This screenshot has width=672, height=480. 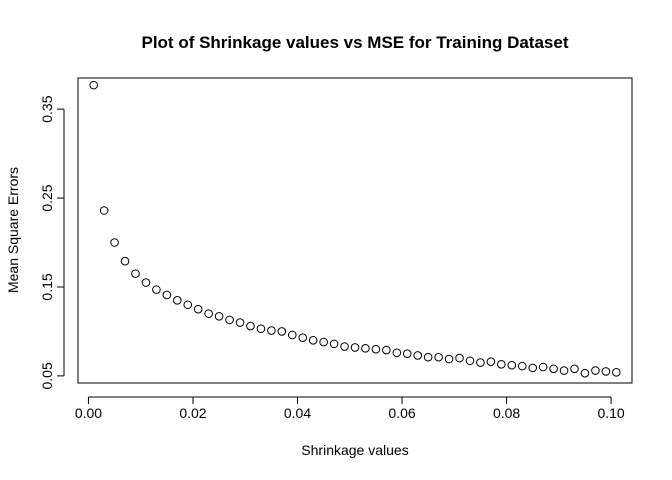 I want to click on x-tick-label: 0.08, so click(x=506, y=413).